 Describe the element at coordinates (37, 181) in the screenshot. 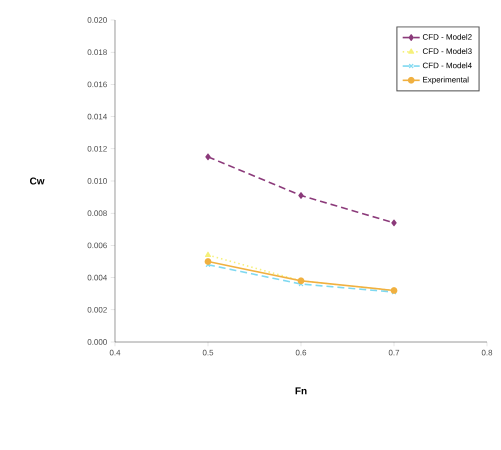

I see `y-axis-title: Cw` at that location.